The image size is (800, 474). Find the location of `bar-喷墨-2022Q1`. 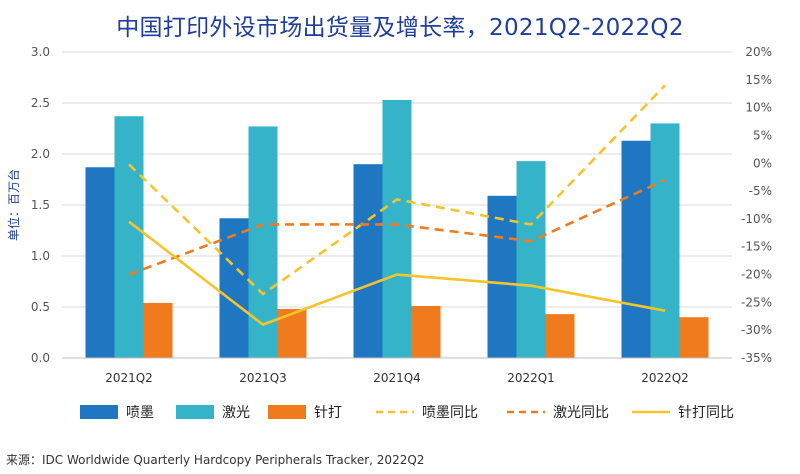

bar-喷墨-2022Q1 is located at coordinates (502, 276).